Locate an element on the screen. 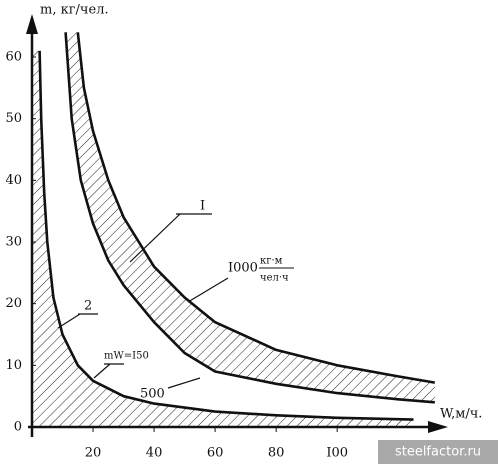  y-tick-label: 40 is located at coordinates (13, 180).